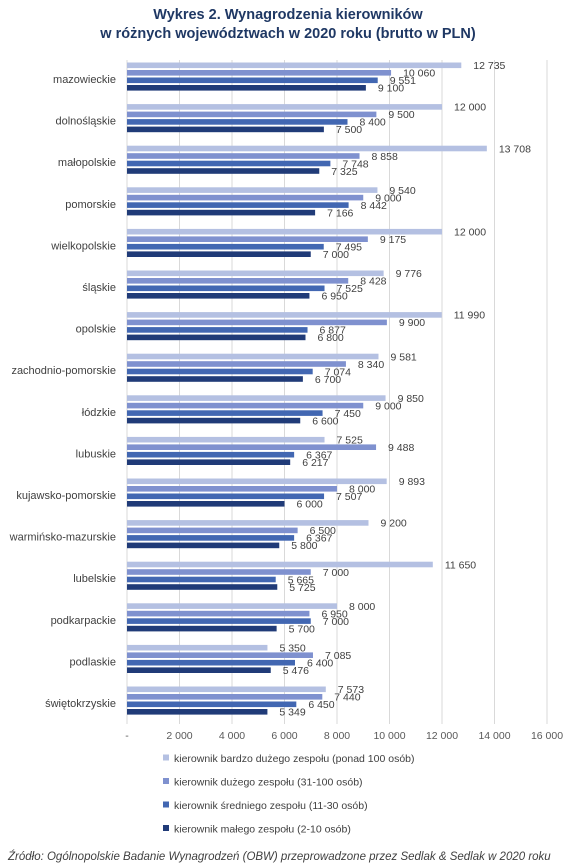 The width and height of the screenshot is (576, 867). What do you see at coordinates (348, 414) in the screenshot?
I see `value-label: 7 450` at bounding box center [348, 414].